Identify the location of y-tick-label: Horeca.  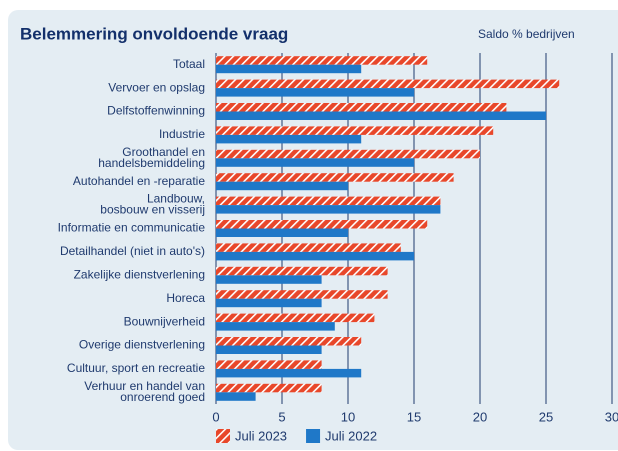
(185, 298).